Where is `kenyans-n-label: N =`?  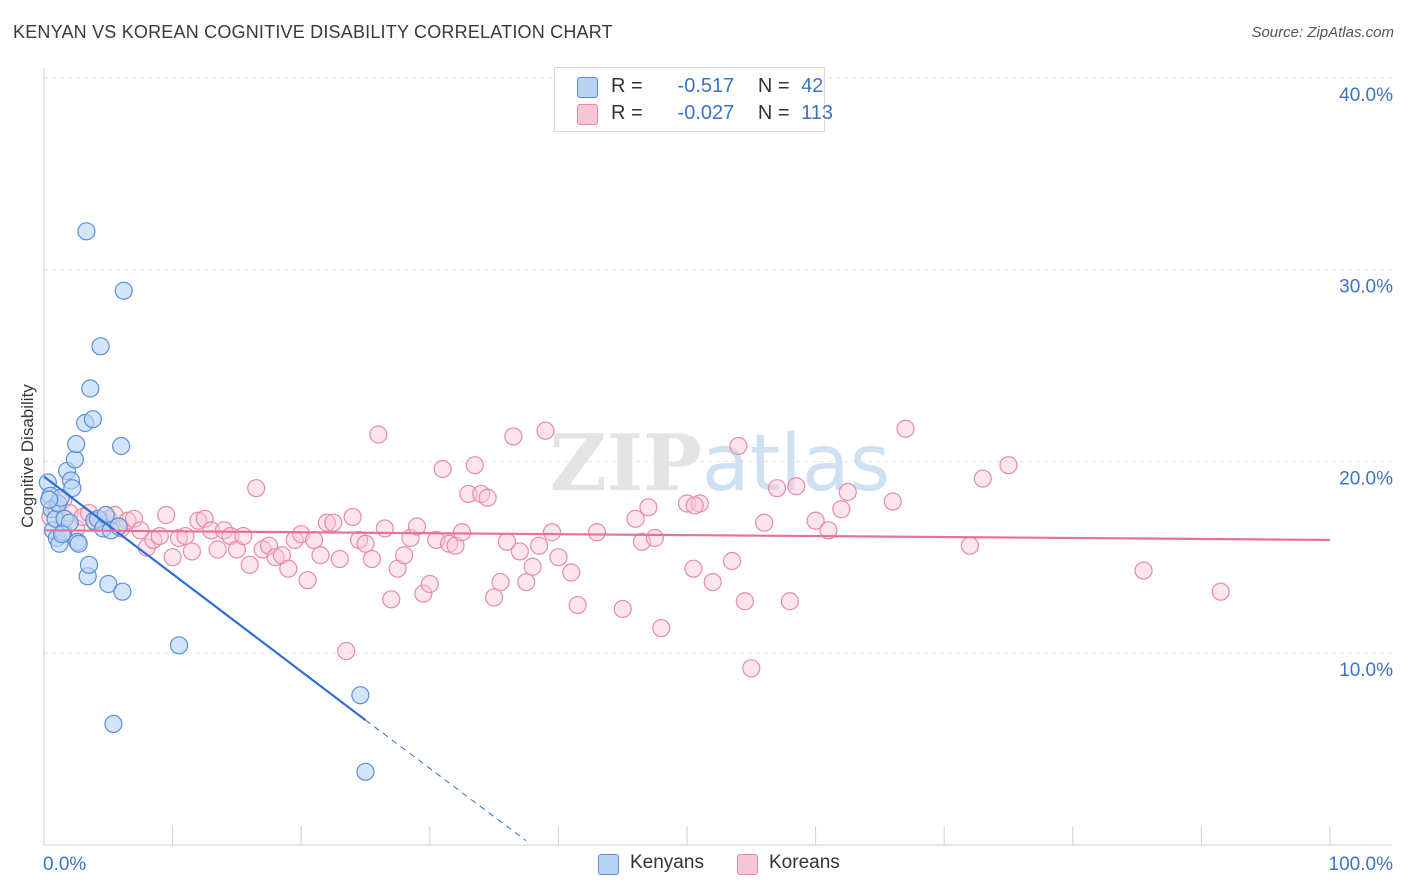
kenyans-n-label: N = is located at coordinates (773, 86).